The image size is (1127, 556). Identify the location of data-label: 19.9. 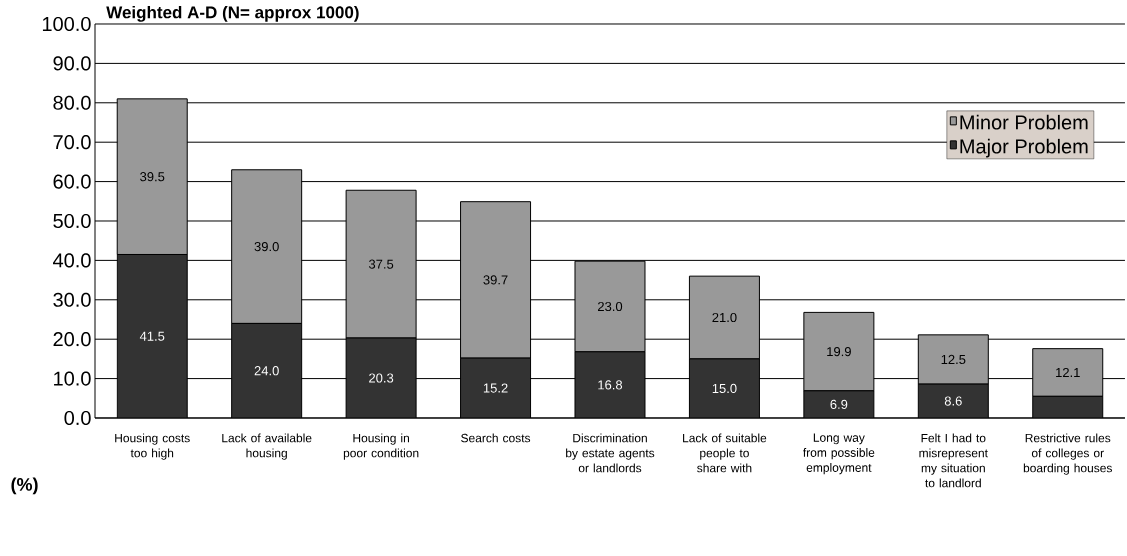
(839, 351).